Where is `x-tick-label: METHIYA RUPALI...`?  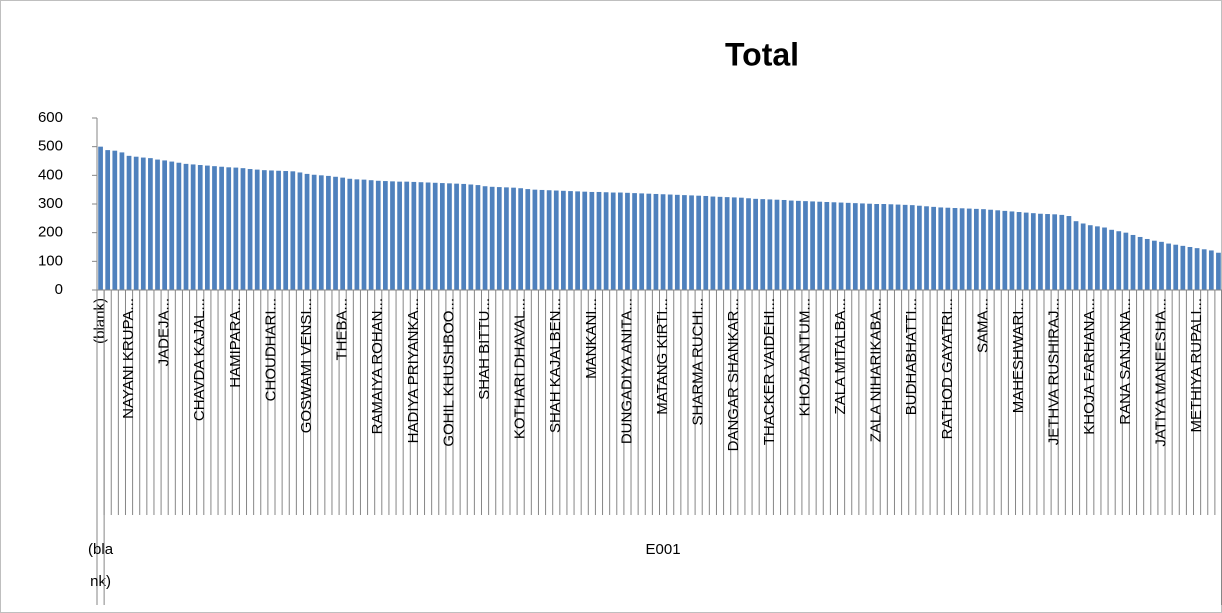
x-tick-label: METHIYA RUPALI... is located at coordinates (1196, 365).